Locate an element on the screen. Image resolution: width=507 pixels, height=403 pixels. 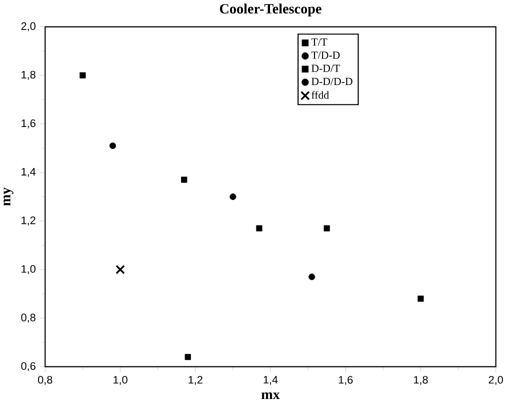
y-tick-label: 1,4 is located at coordinates (29, 173).